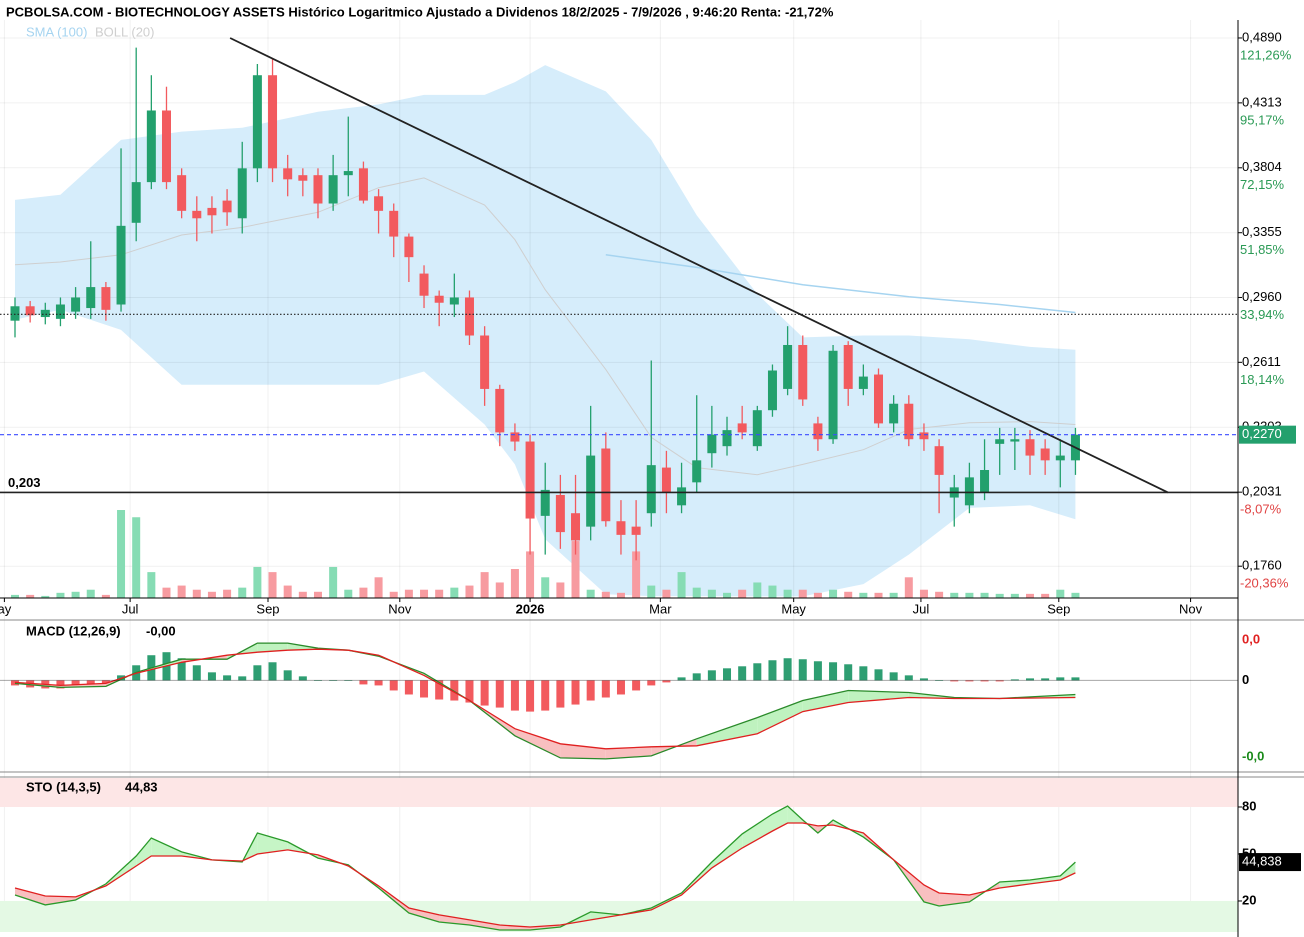 The height and width of the screenshot is (937, 1304). I want to click on y-tick-label: 0,2960, so click(1262, 296).